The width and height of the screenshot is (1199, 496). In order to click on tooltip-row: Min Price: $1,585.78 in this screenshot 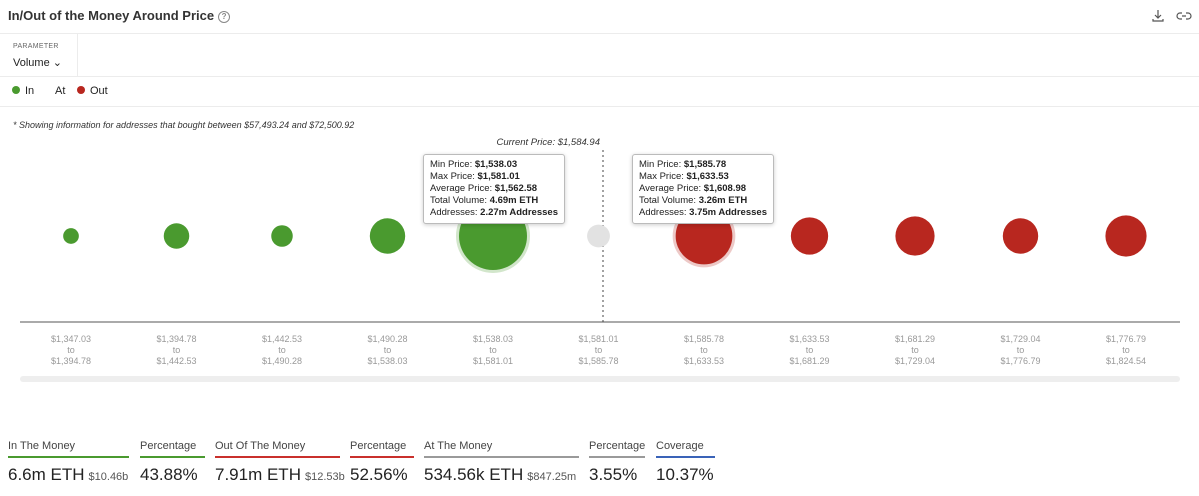, I will do `click(703, 165)`.